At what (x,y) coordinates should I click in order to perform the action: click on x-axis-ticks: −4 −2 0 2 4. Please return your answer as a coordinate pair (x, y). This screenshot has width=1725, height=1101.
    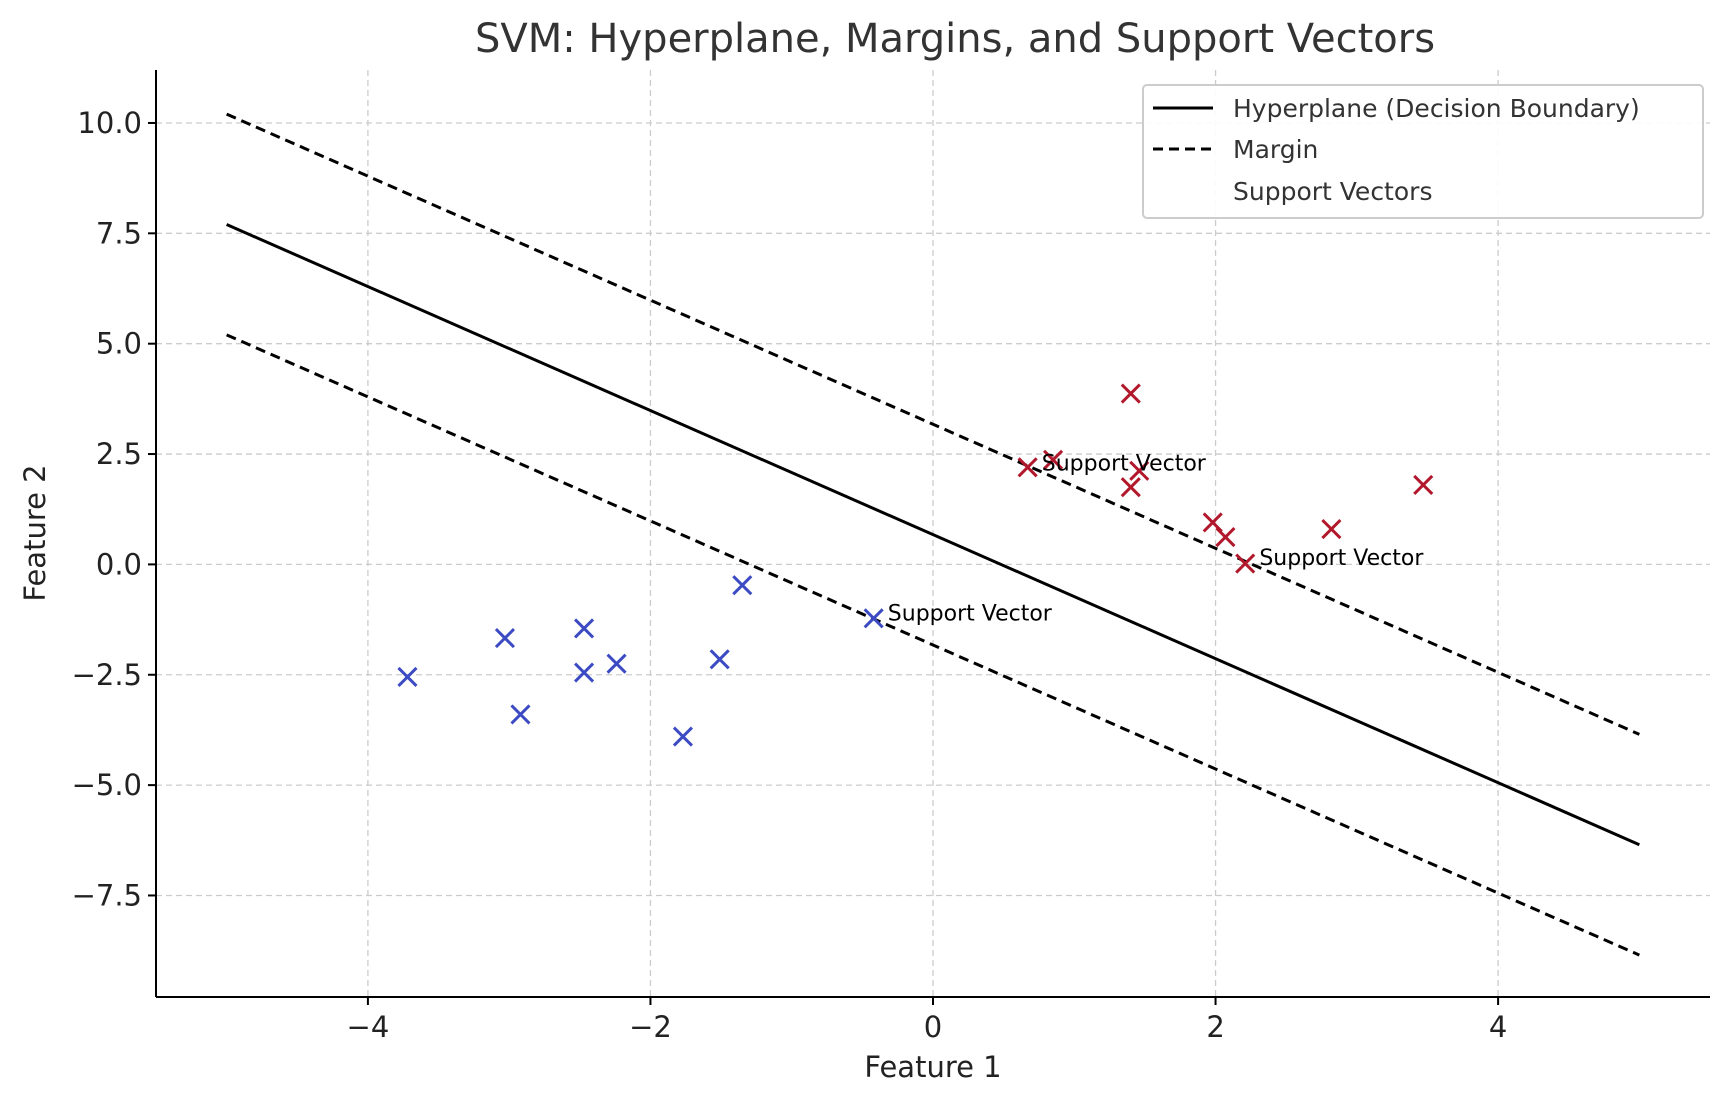
    Looking at the image, I should click on (927, 1020).